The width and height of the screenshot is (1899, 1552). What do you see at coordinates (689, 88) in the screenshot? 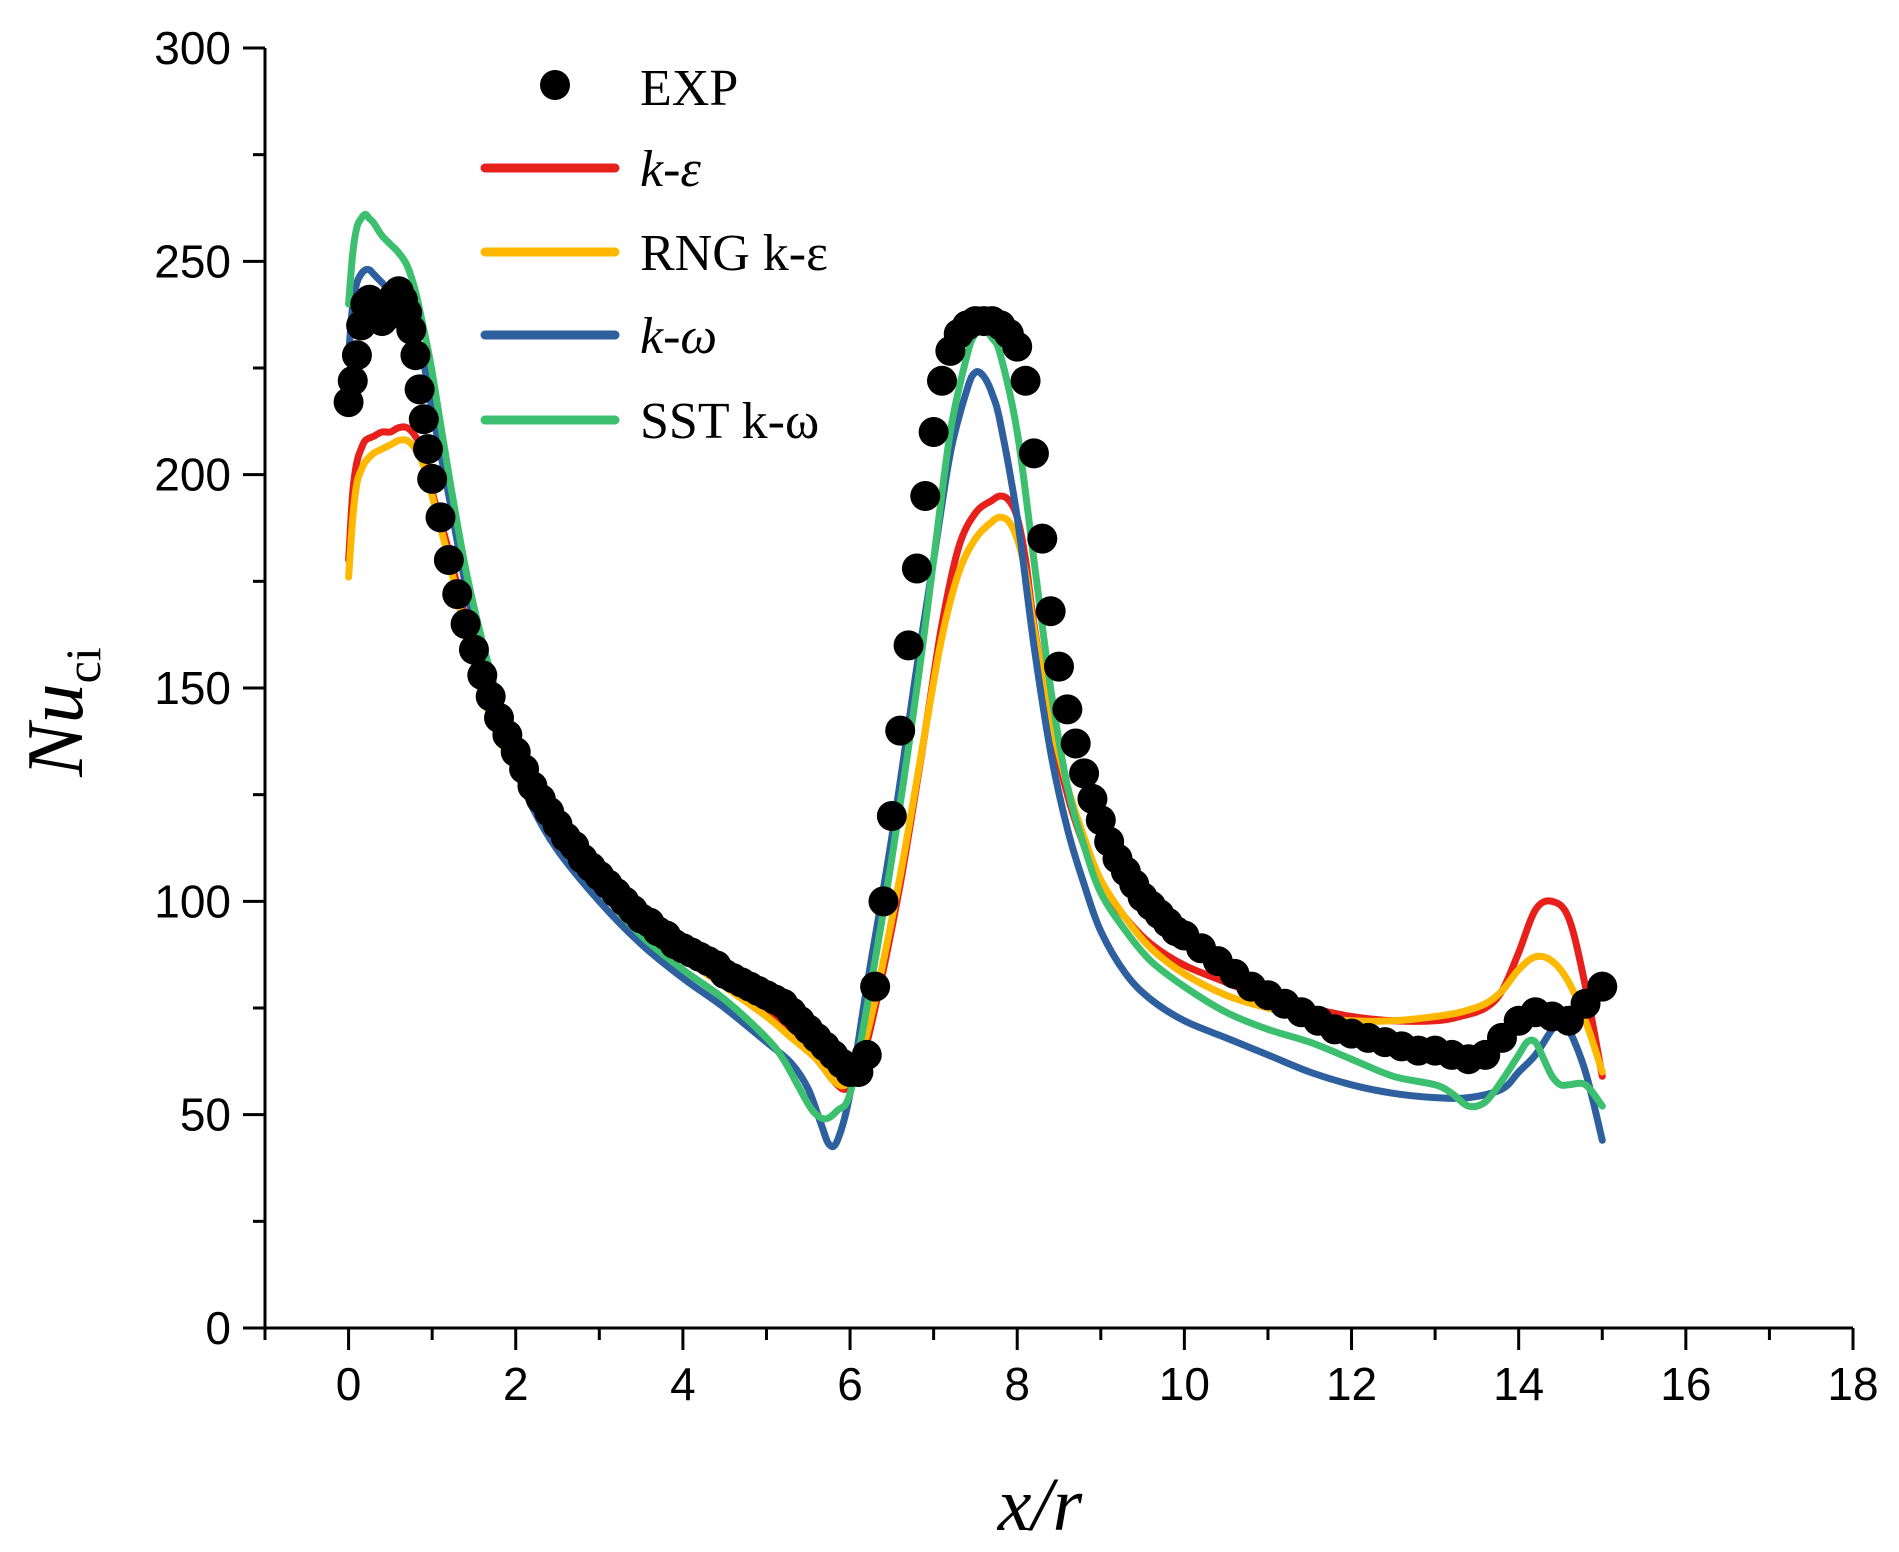
I see `legend-exp-label: EXP` at bounding box center [689, 88].